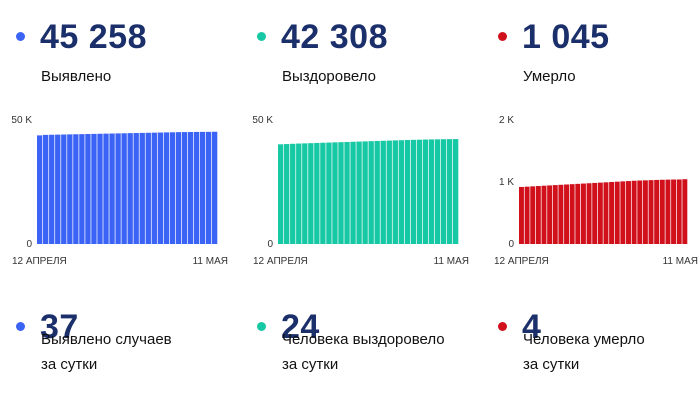 This screenshot has height=420, width=700. Describe the element at coordinates (261, 36) in the screenshot. I see `recovered-dot` at that location.